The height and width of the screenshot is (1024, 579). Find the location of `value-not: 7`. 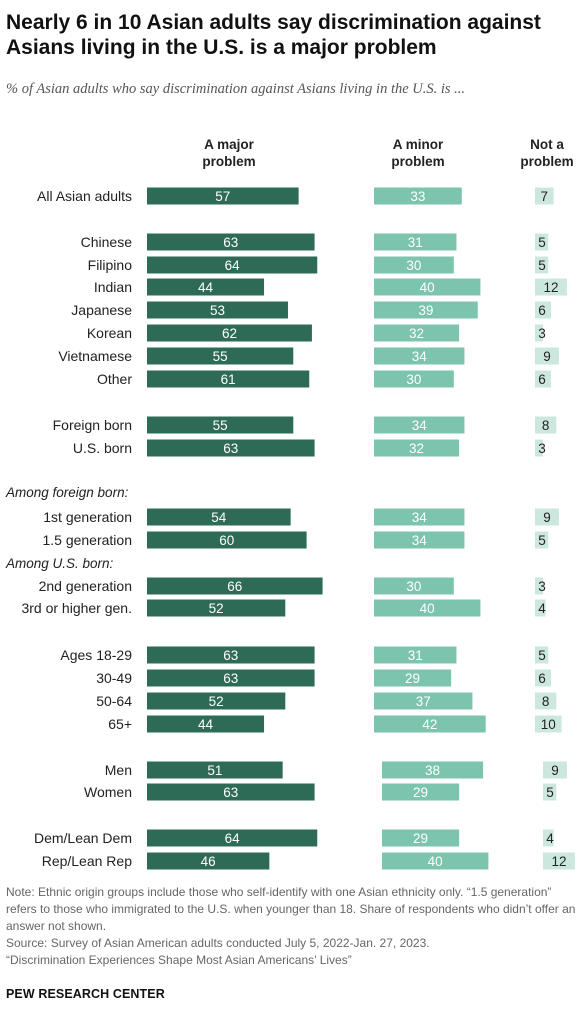

value-not: 7 is located at coordinates (545, 196).